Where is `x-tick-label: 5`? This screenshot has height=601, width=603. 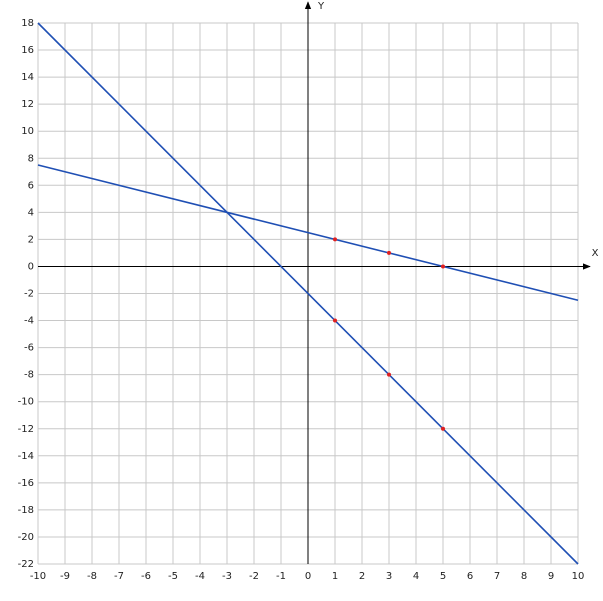
x-tick-label: 5 is located at coordinates (443, 576).